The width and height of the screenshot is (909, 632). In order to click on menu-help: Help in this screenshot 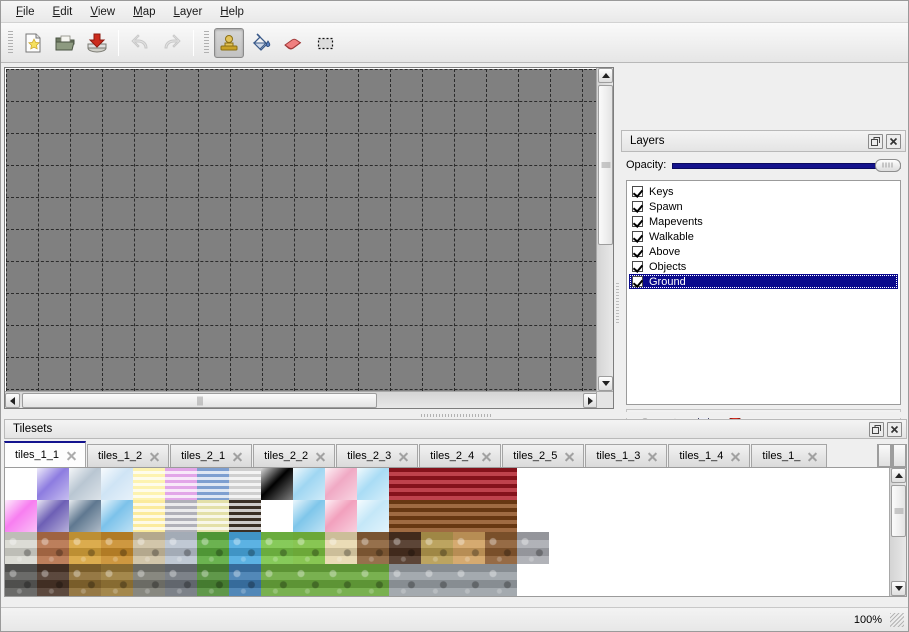, I will do `click(232, 11)`.